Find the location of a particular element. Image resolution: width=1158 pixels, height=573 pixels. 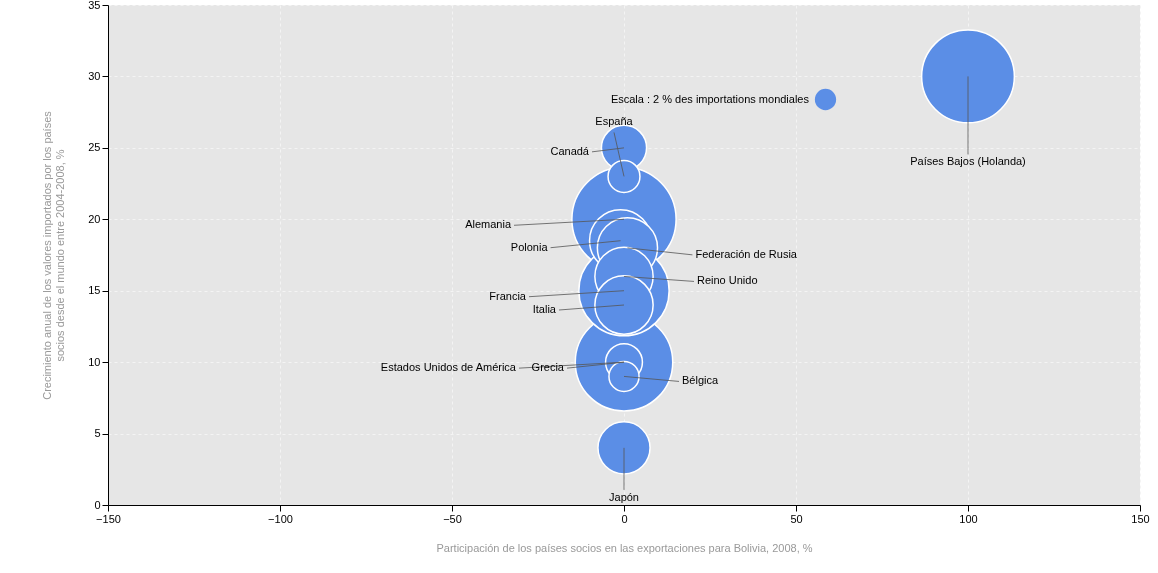

annotation: Estados Unidos de América is located at coordinates (448, 367).